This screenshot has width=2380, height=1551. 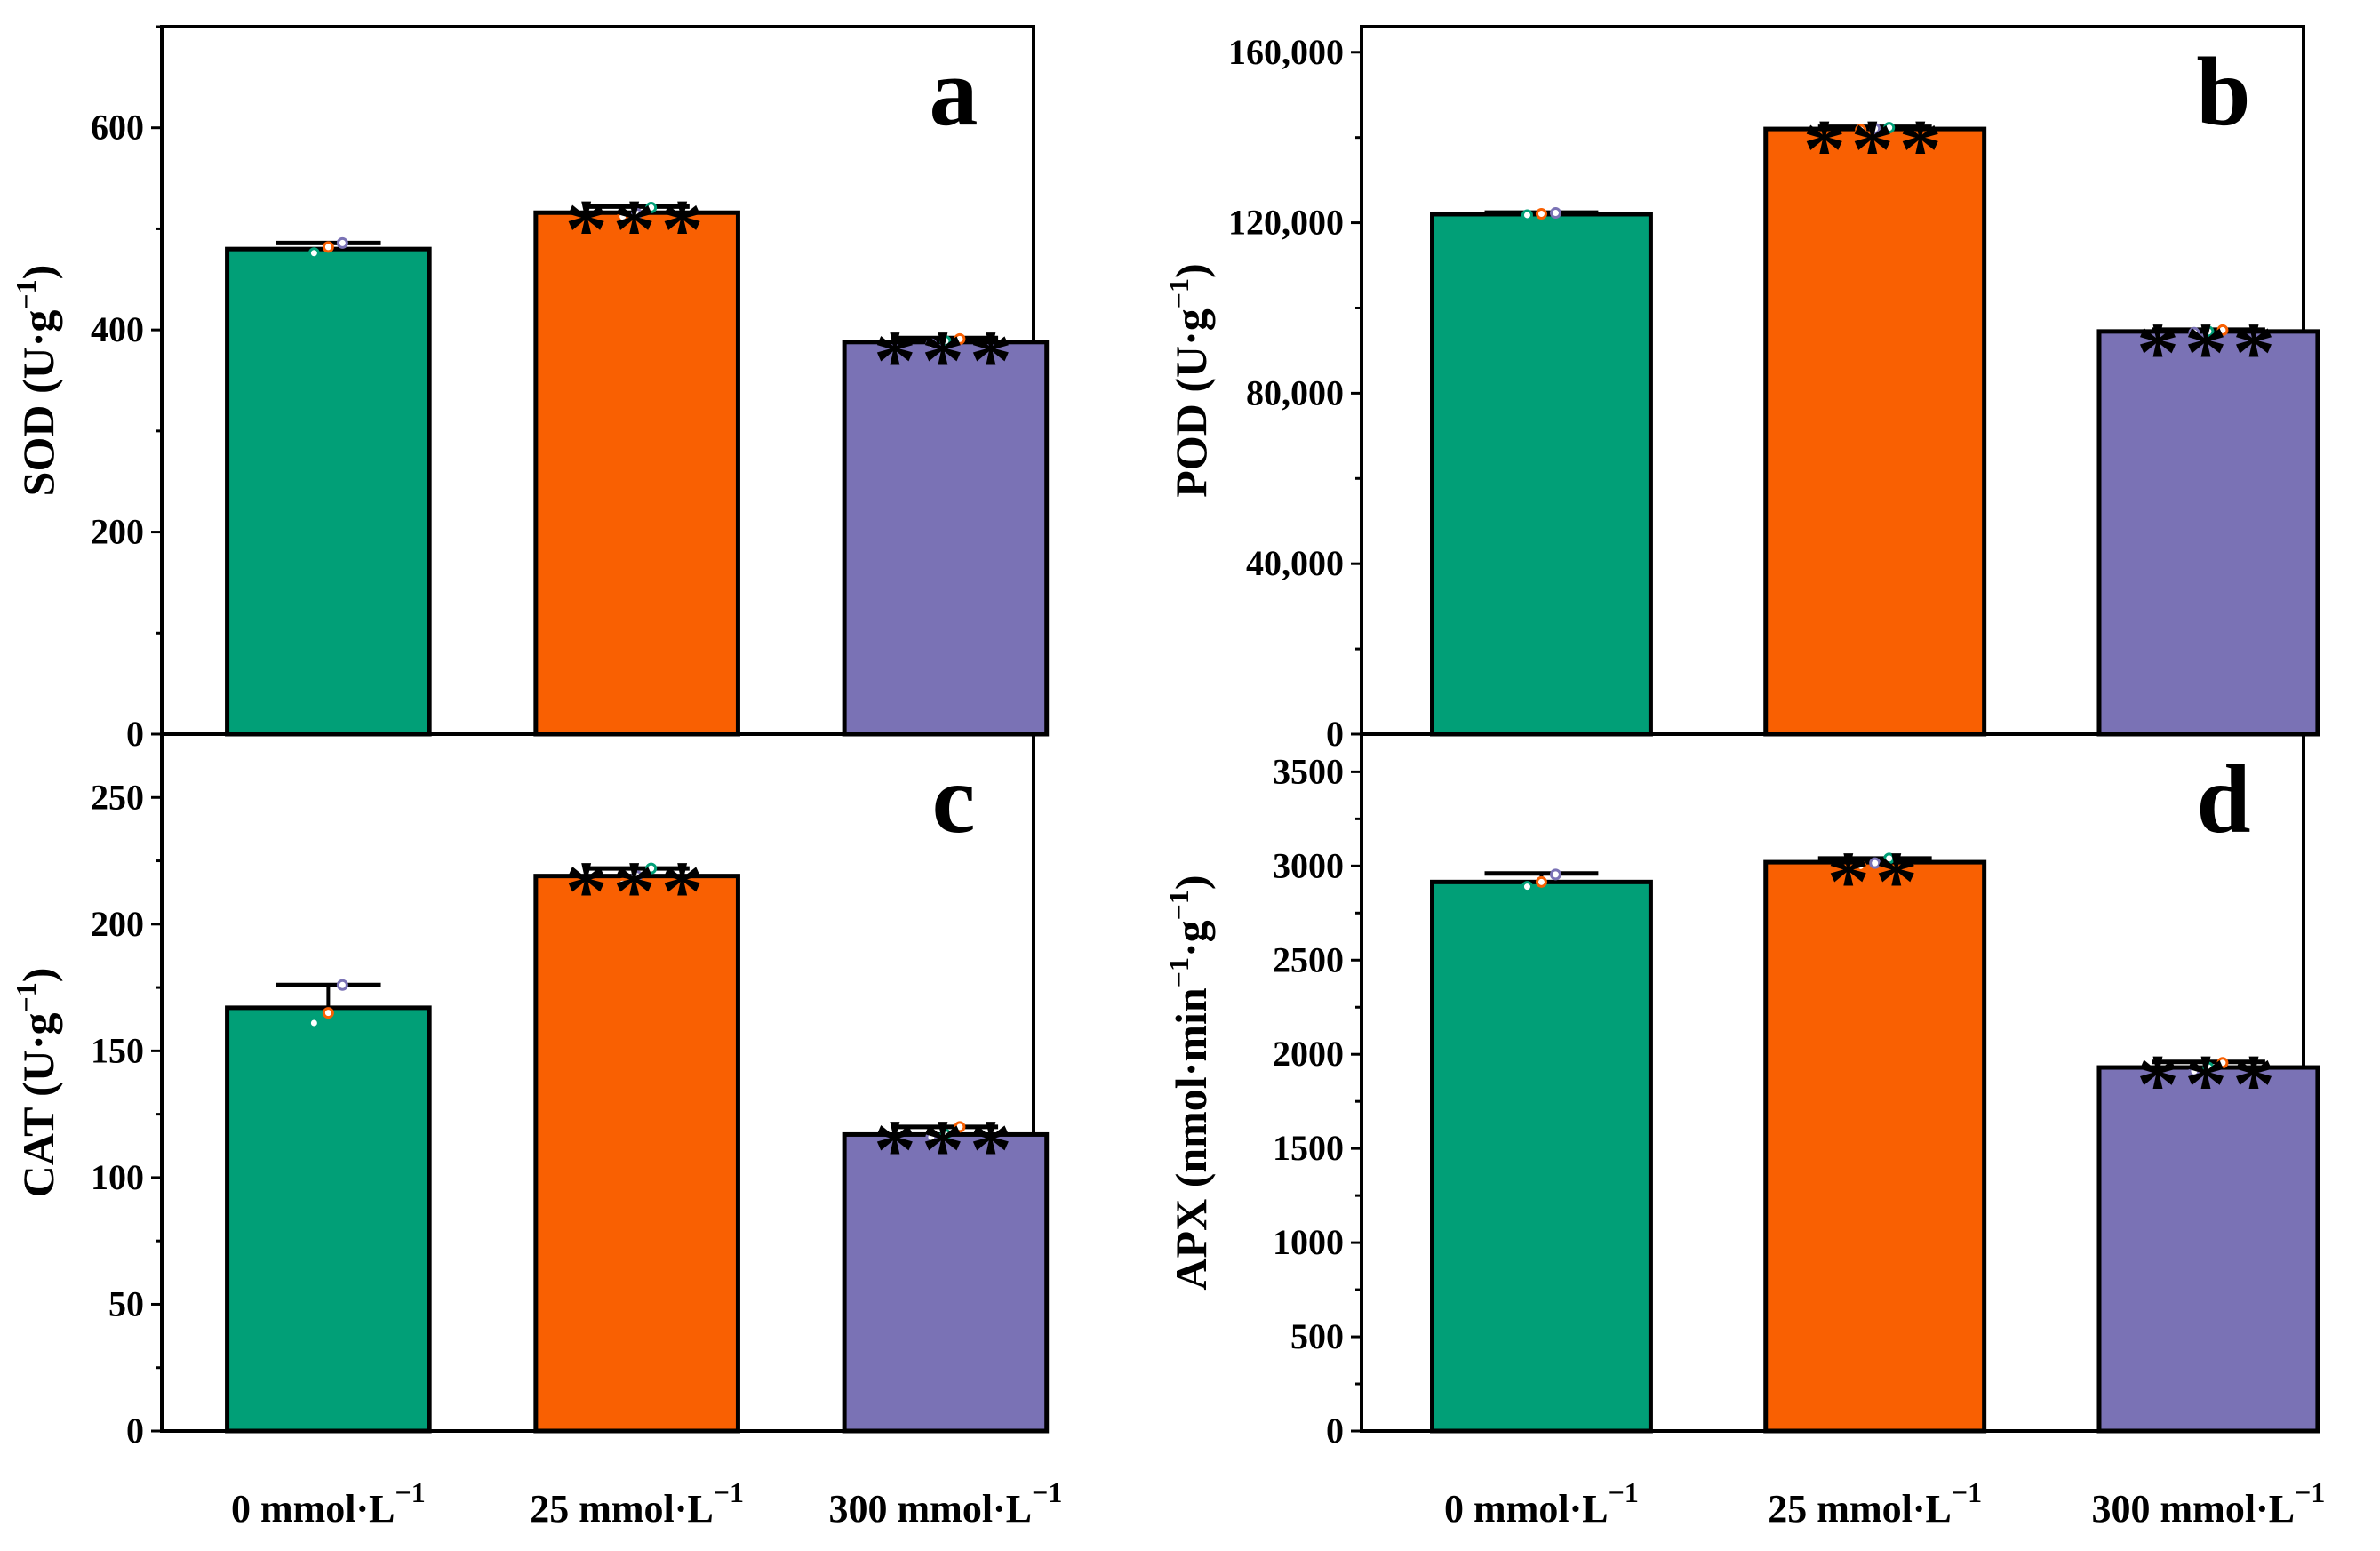 I want to click on y-axis-label: POD (U·g−1), so click(x=1189, y=380).